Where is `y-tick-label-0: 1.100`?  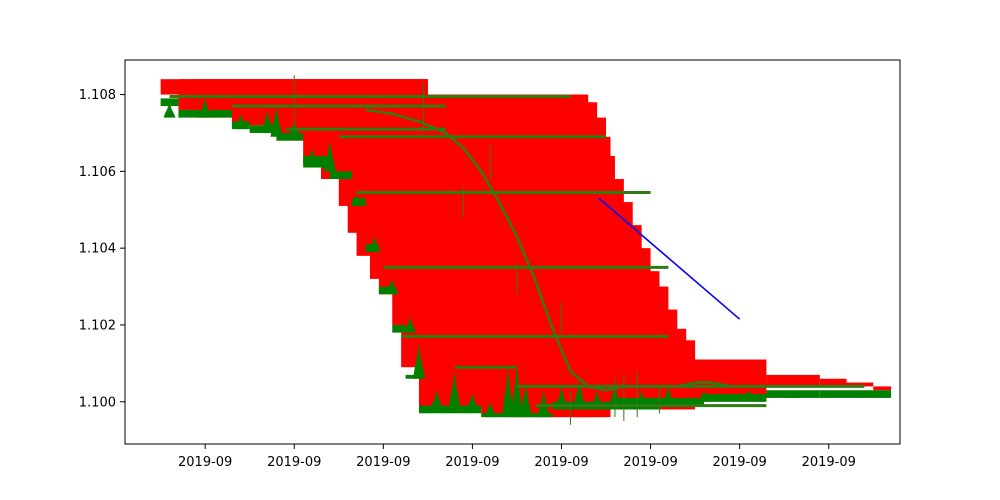 y-tick-label-0: 1.100 is located at coordinates (97, 402).